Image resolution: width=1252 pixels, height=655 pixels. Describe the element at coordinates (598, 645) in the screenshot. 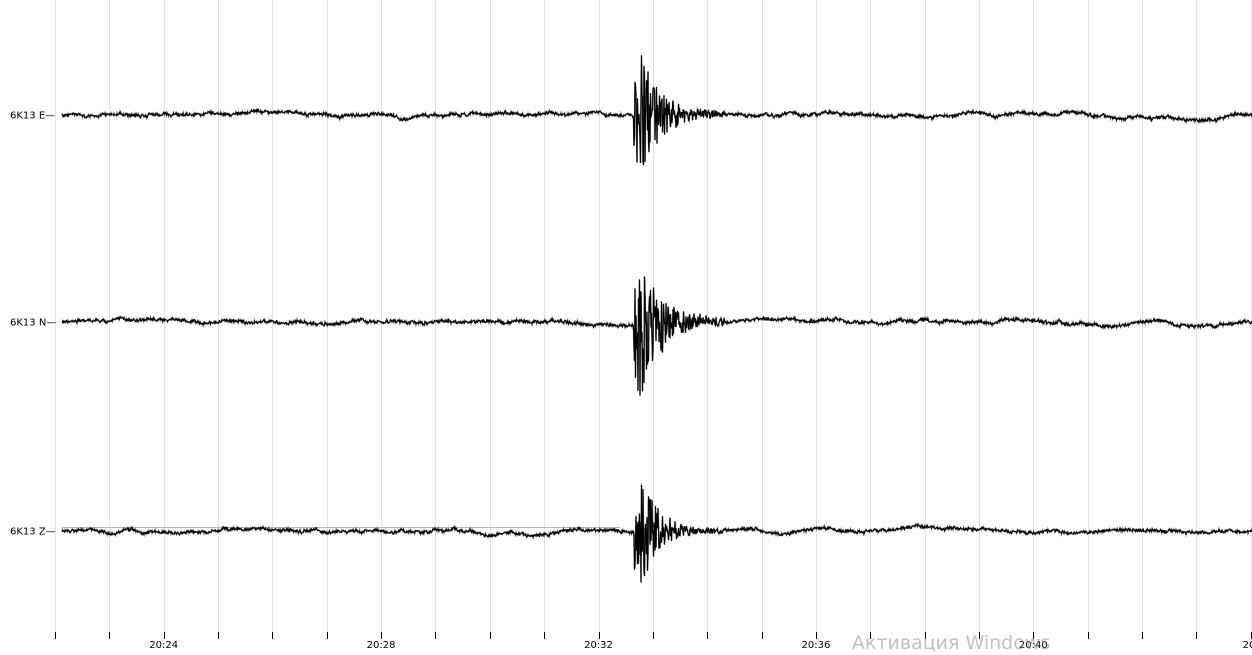

I see `time-tick-label: 20:32` at that location.